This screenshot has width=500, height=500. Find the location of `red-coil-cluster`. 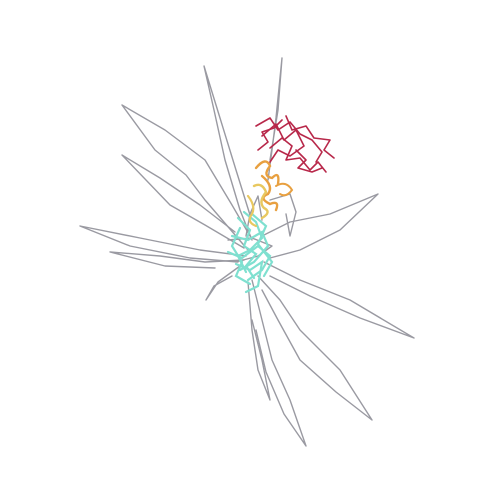

red-coil-cluster is located at coordinates (295, 144).